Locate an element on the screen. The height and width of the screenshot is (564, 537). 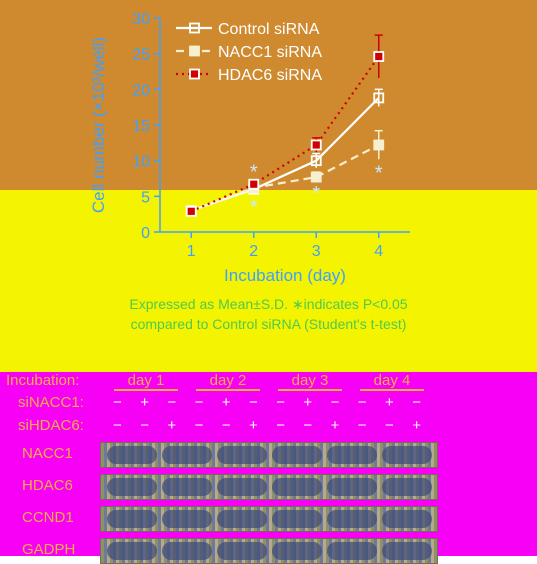
y-tick-label: 5 is located at coordinates (145, 197).